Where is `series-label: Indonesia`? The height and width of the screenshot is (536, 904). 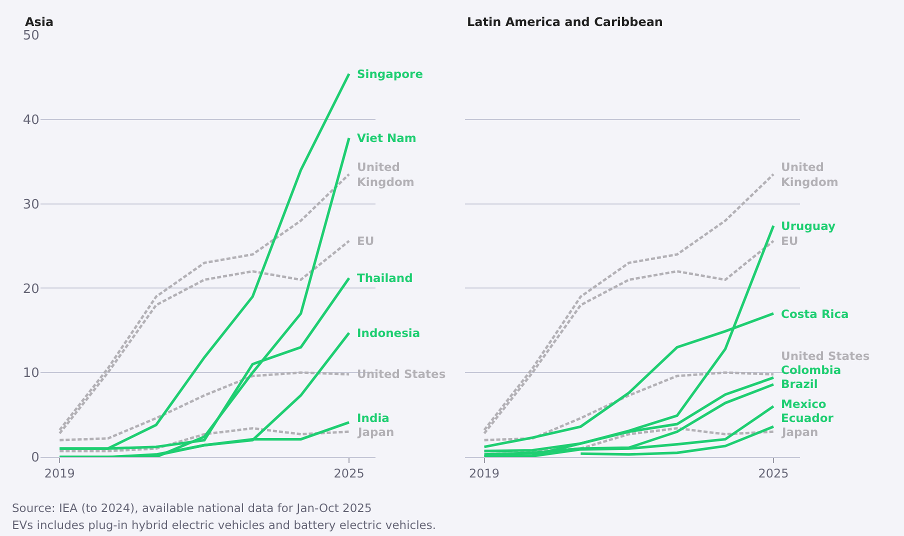 series-label: Indonesia is located at coordinates (388, 333).